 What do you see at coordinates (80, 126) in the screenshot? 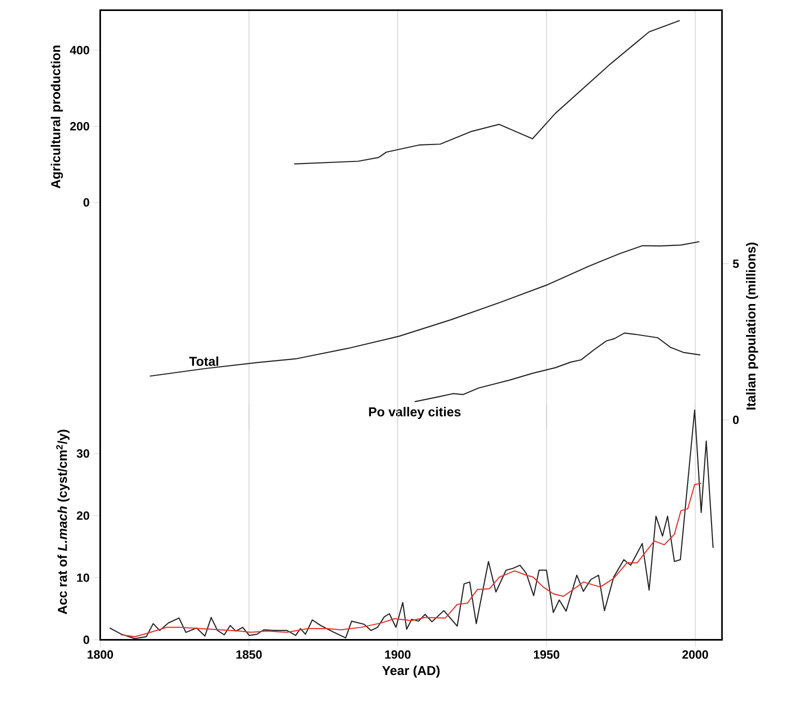
I see `y-tick-label: 200` at bounding box center [80, 126].